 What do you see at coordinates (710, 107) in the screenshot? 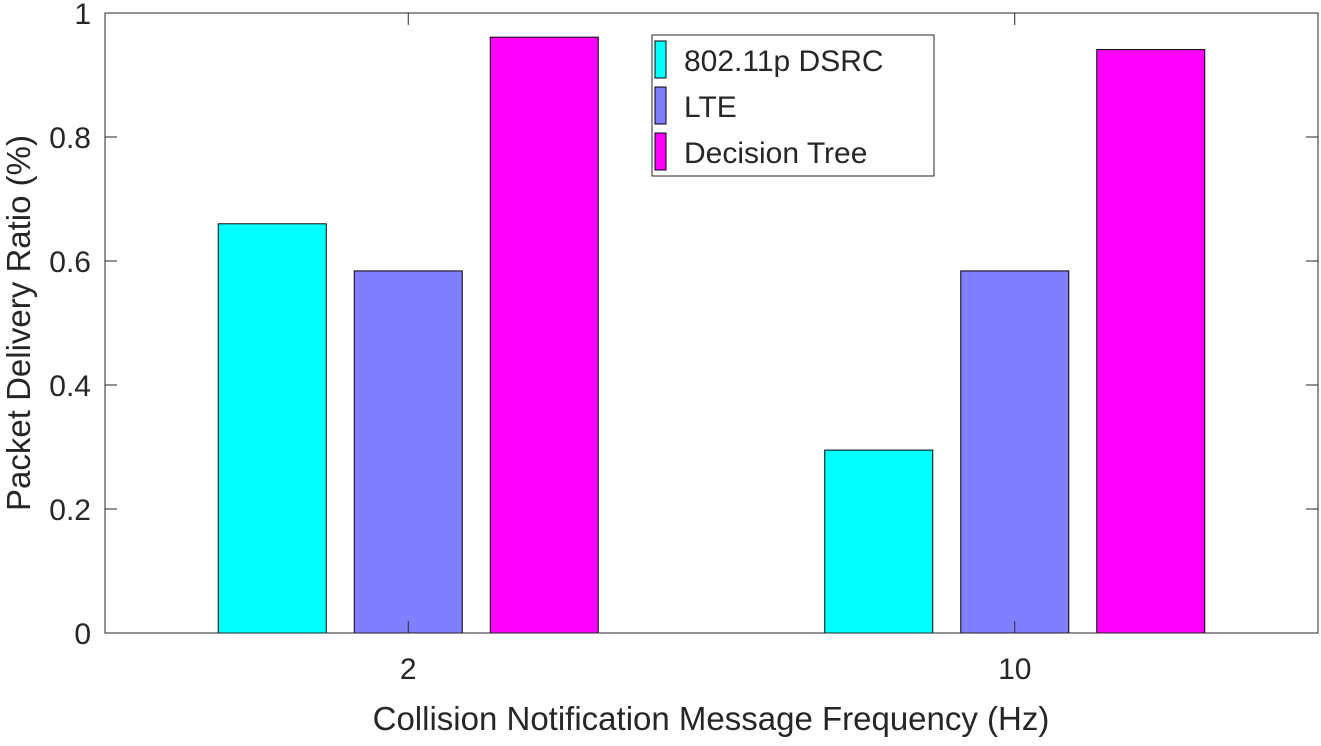
I see `legend-label: LTE` at bounding box center [710, 107].